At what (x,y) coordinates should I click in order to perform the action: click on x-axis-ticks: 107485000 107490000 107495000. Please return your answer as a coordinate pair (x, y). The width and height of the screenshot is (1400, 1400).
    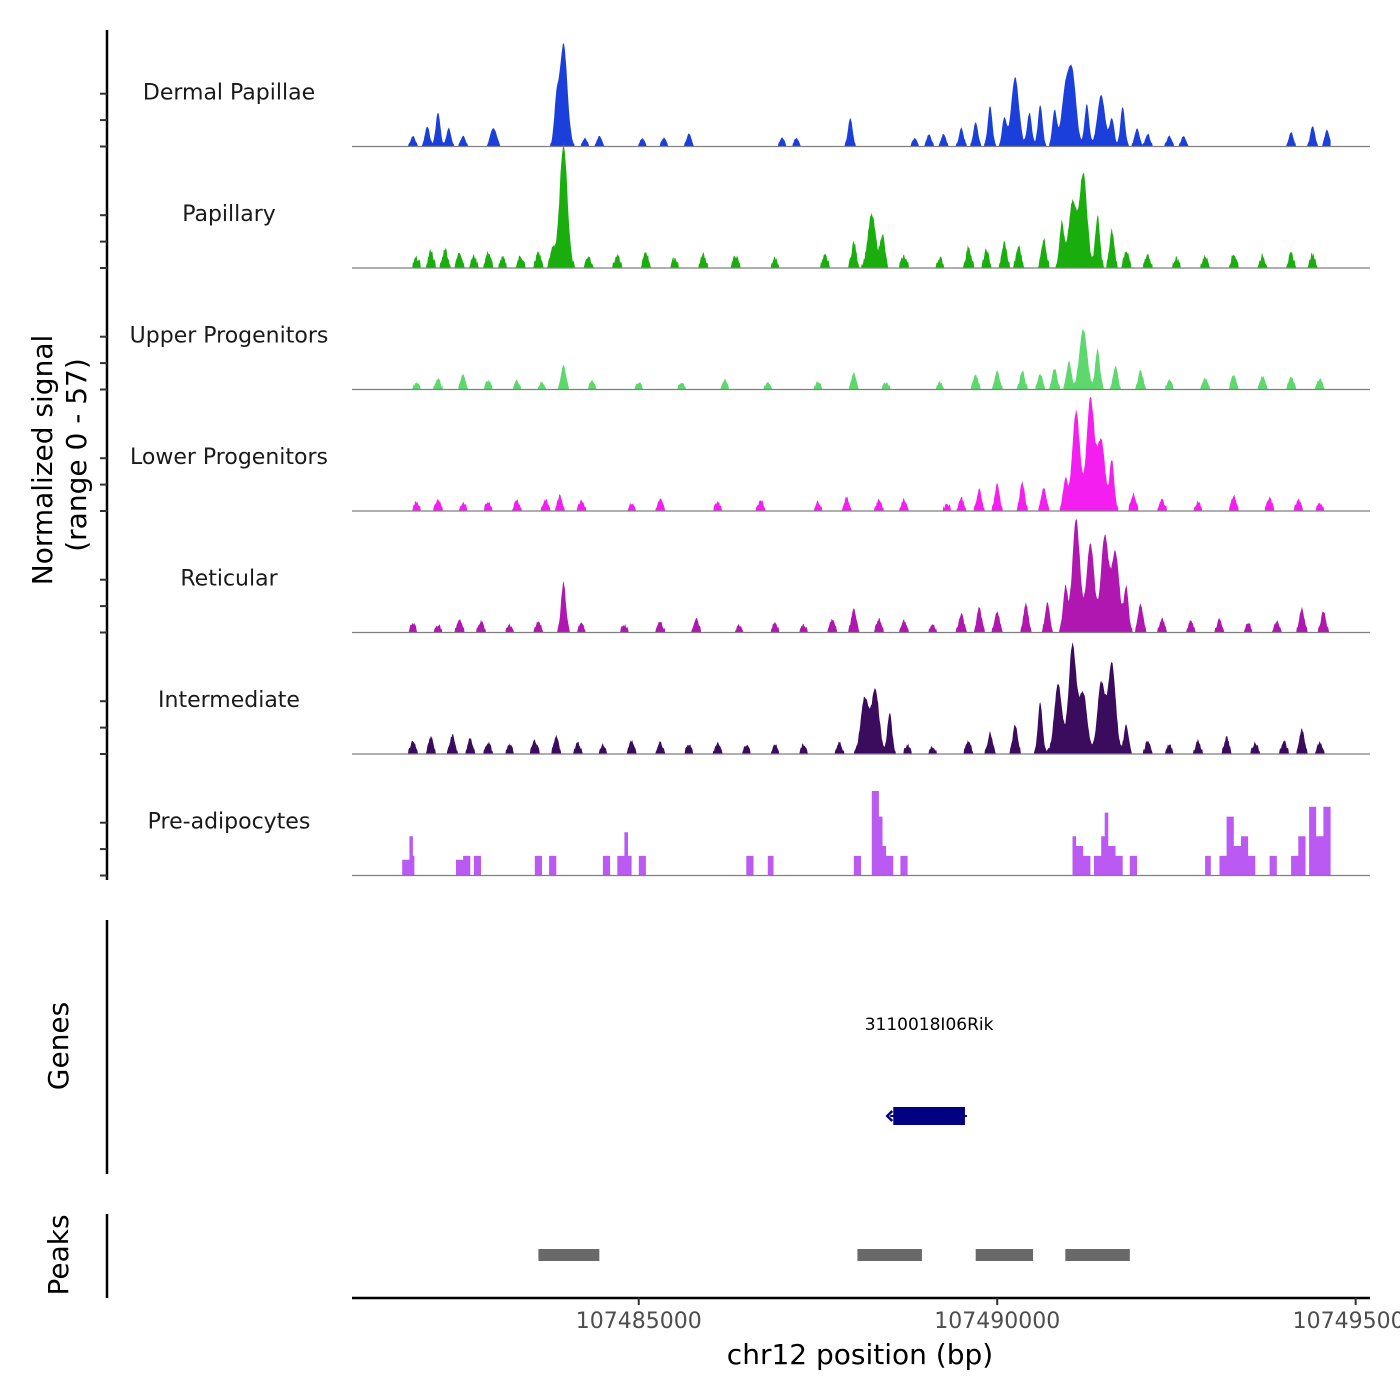
    Looking at the image, I should click on (988, 1316).